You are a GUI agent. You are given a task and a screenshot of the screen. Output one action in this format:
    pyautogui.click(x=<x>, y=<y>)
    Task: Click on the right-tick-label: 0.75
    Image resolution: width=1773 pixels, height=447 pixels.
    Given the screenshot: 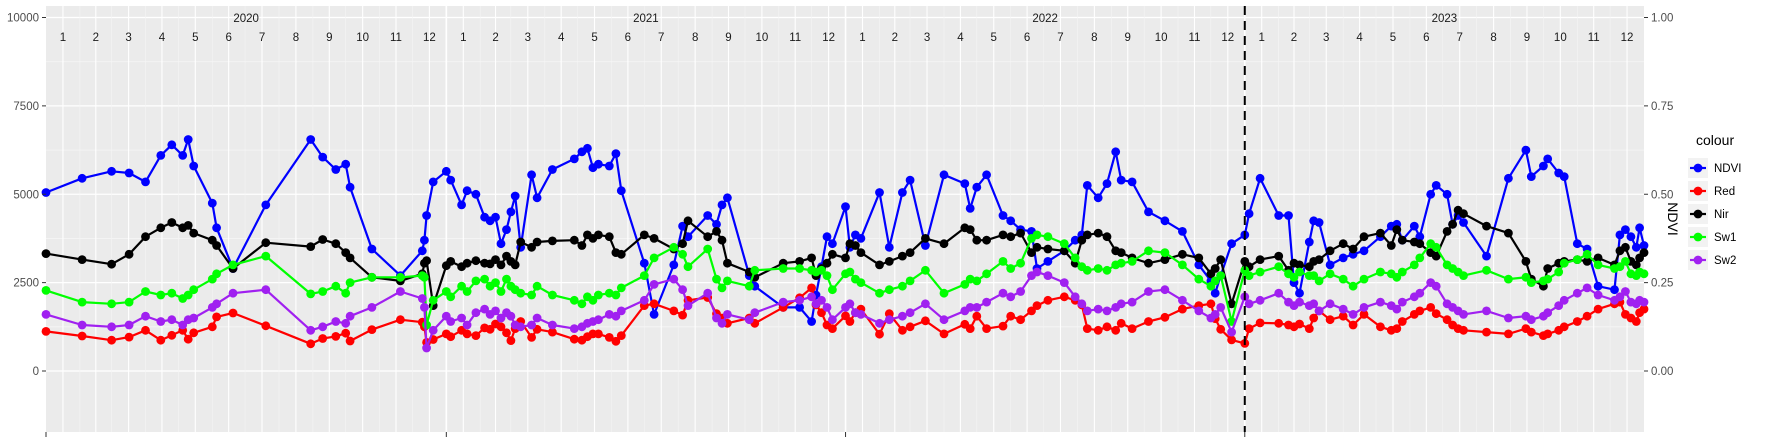 What is the action you would take?
    pyautogui.click(x=1662, y=107)
    